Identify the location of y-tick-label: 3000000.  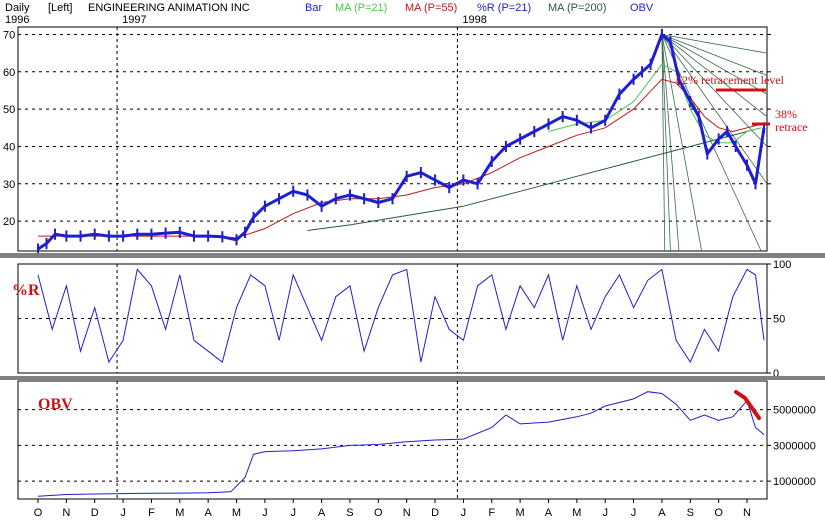
(794, 446).